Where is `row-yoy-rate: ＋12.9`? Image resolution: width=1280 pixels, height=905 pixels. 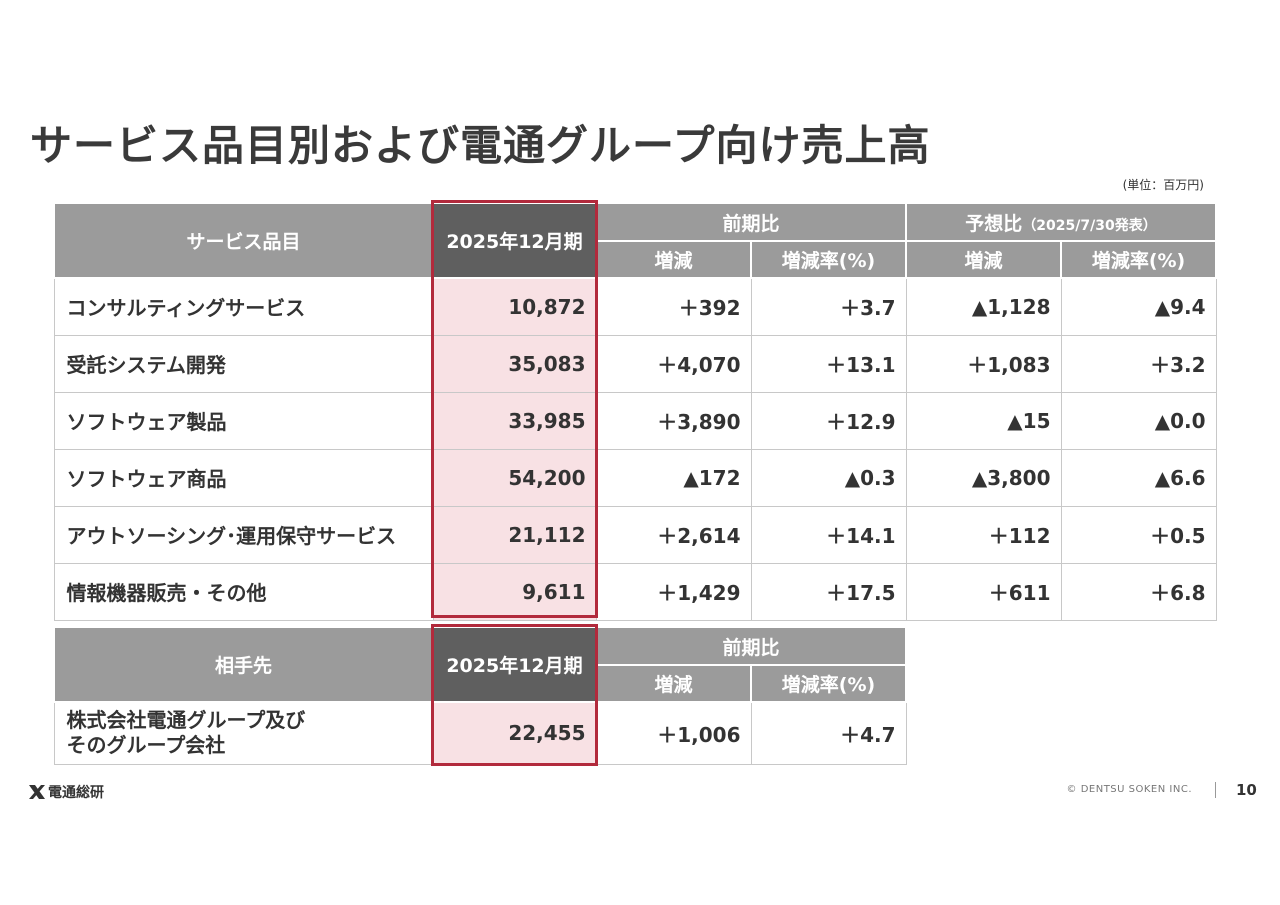 row-yoy-rate: ＋12.9 is located at coordinates (828, 420).